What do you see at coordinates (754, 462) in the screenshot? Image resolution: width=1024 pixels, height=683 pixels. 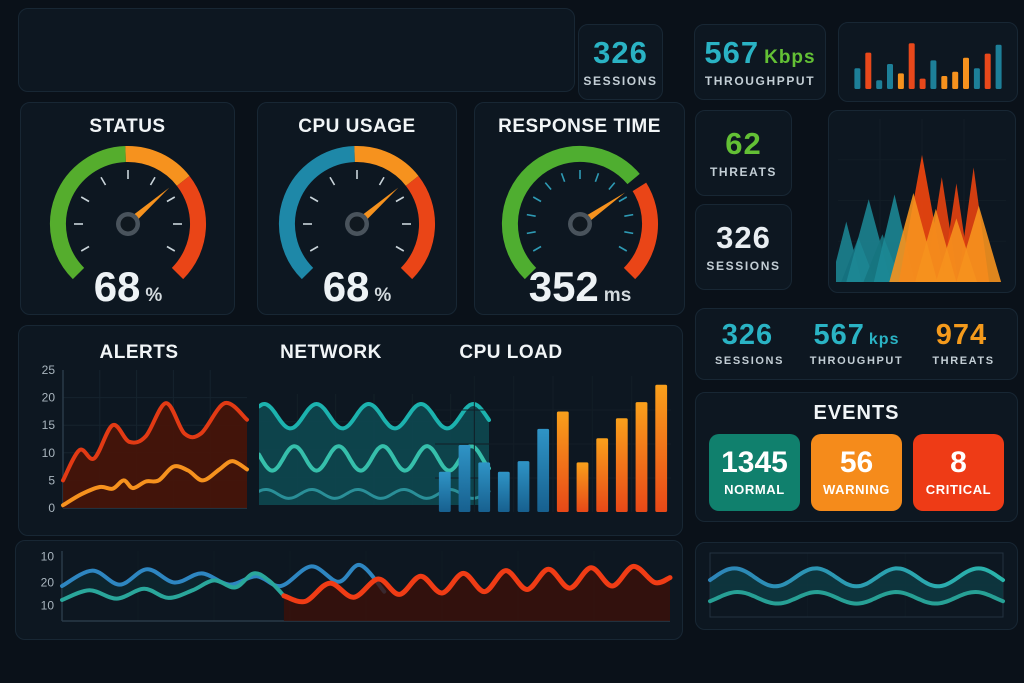 I see `events-normal-value: 1345` at bounding box center [754, 462].